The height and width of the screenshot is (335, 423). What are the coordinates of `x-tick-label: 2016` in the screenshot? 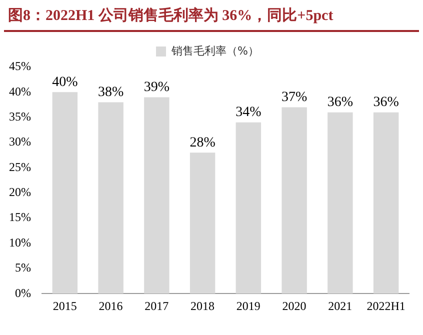 It's located at (110, 305).